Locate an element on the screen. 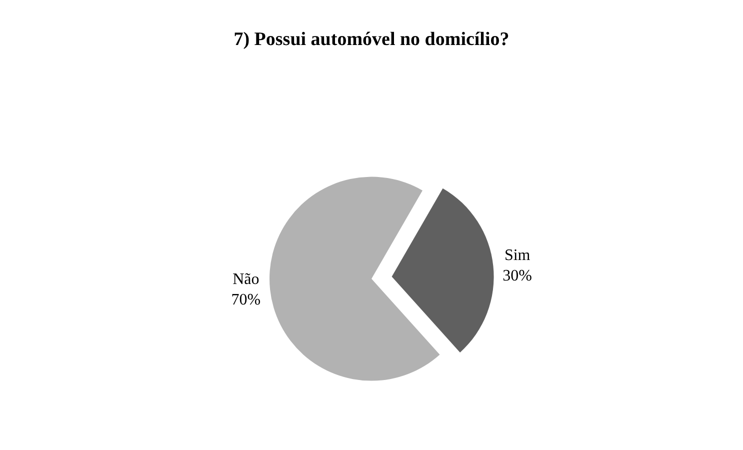 Image resolution: width=743 pixels, height=450 pixels. data-label: 30% is located at coordinates (517, 276).